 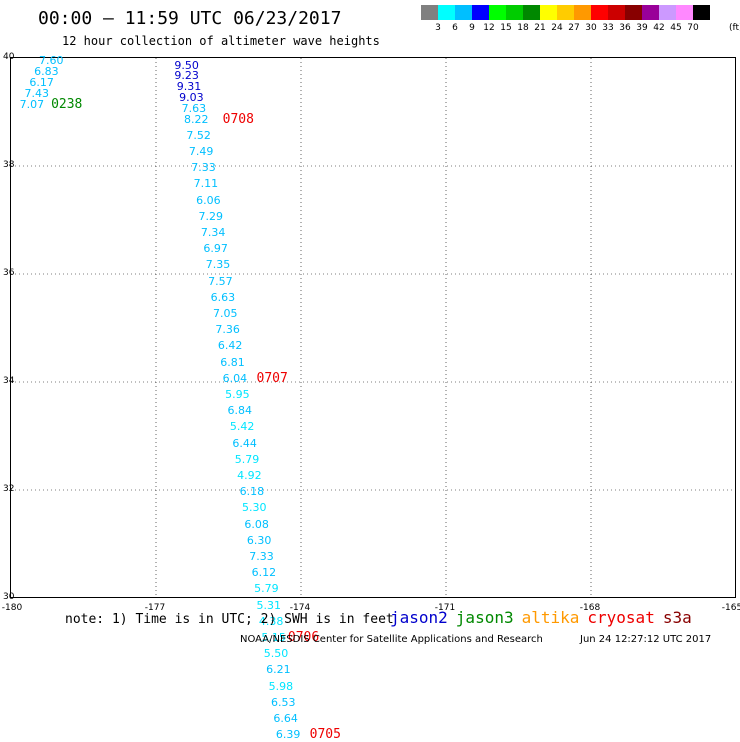 I want to click on wave-height-value: 4.92, so click(x=249, y=476).